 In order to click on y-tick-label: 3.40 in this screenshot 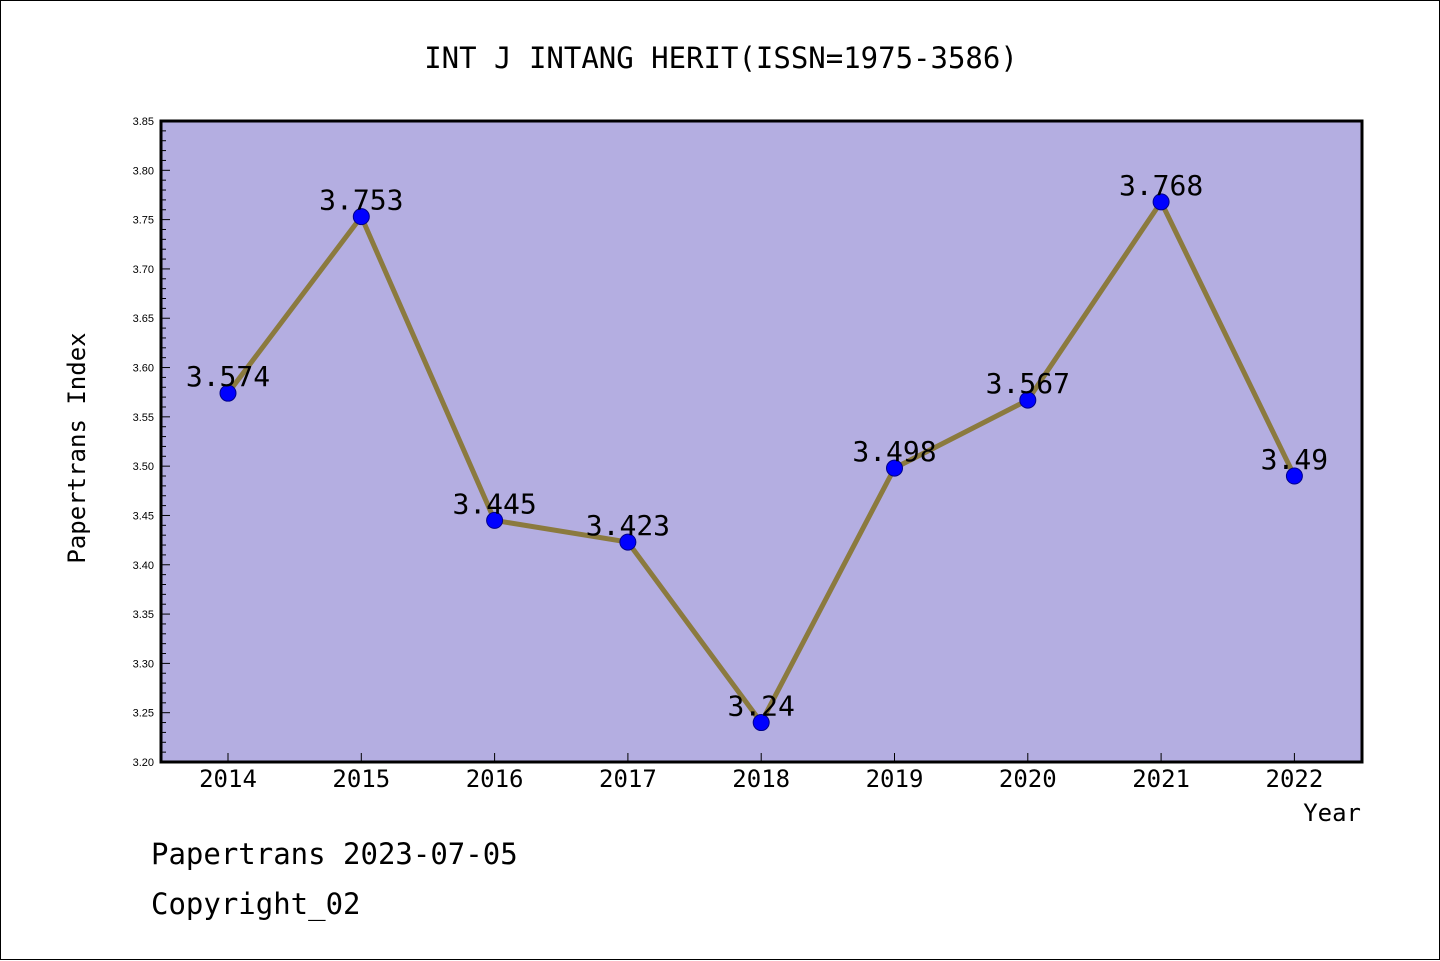, I will do `click(143, 566)`.